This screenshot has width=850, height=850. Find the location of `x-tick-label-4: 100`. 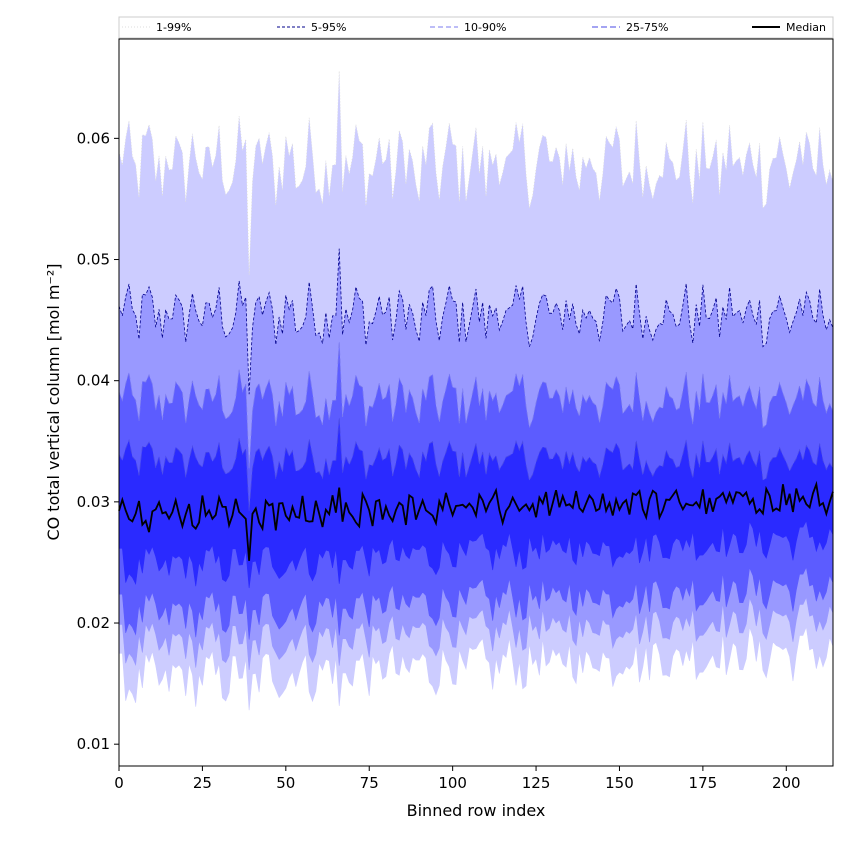

x-tick-label-4: 100 is located at coordinates (452, 783).